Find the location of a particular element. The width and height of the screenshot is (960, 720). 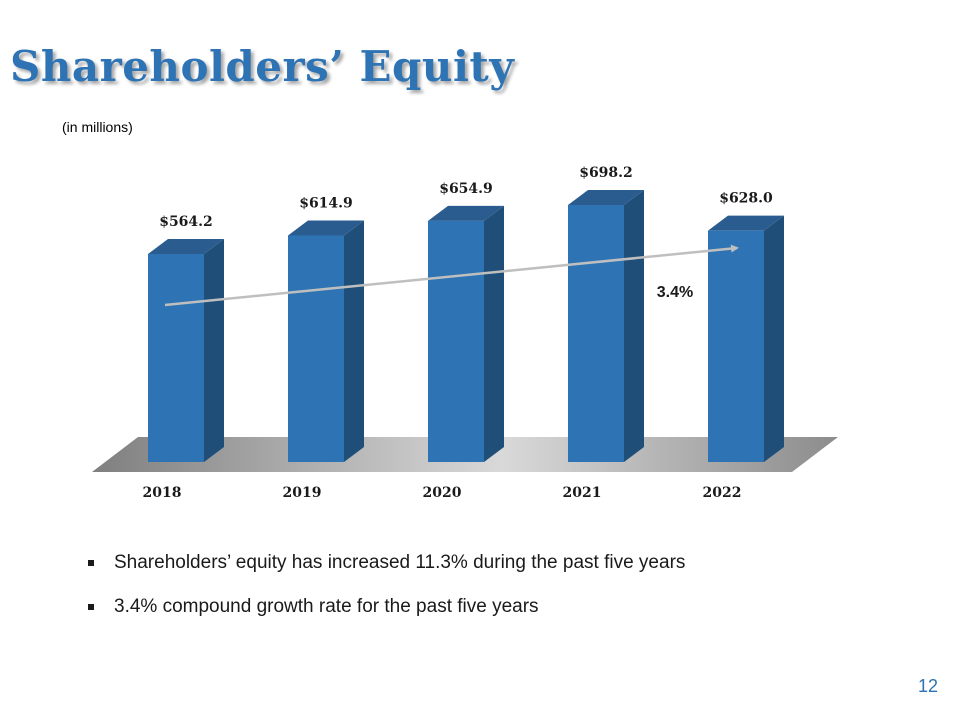

bar-value-label: $564.2 is located at coordinates (186, 222).